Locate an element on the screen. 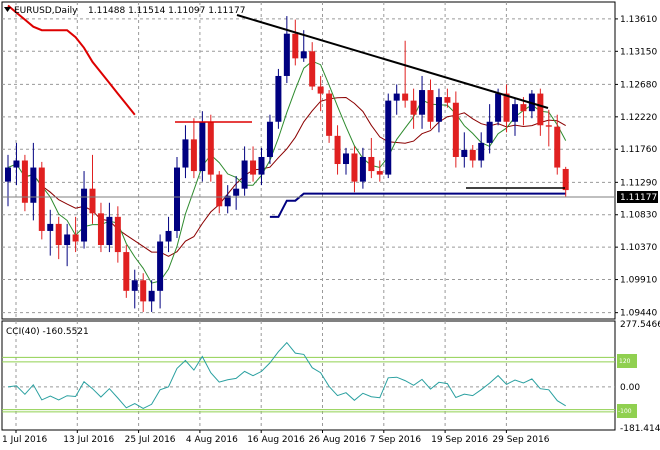  date-tick-label: 25 Jul 2016 is located at coordinates (150, 440).